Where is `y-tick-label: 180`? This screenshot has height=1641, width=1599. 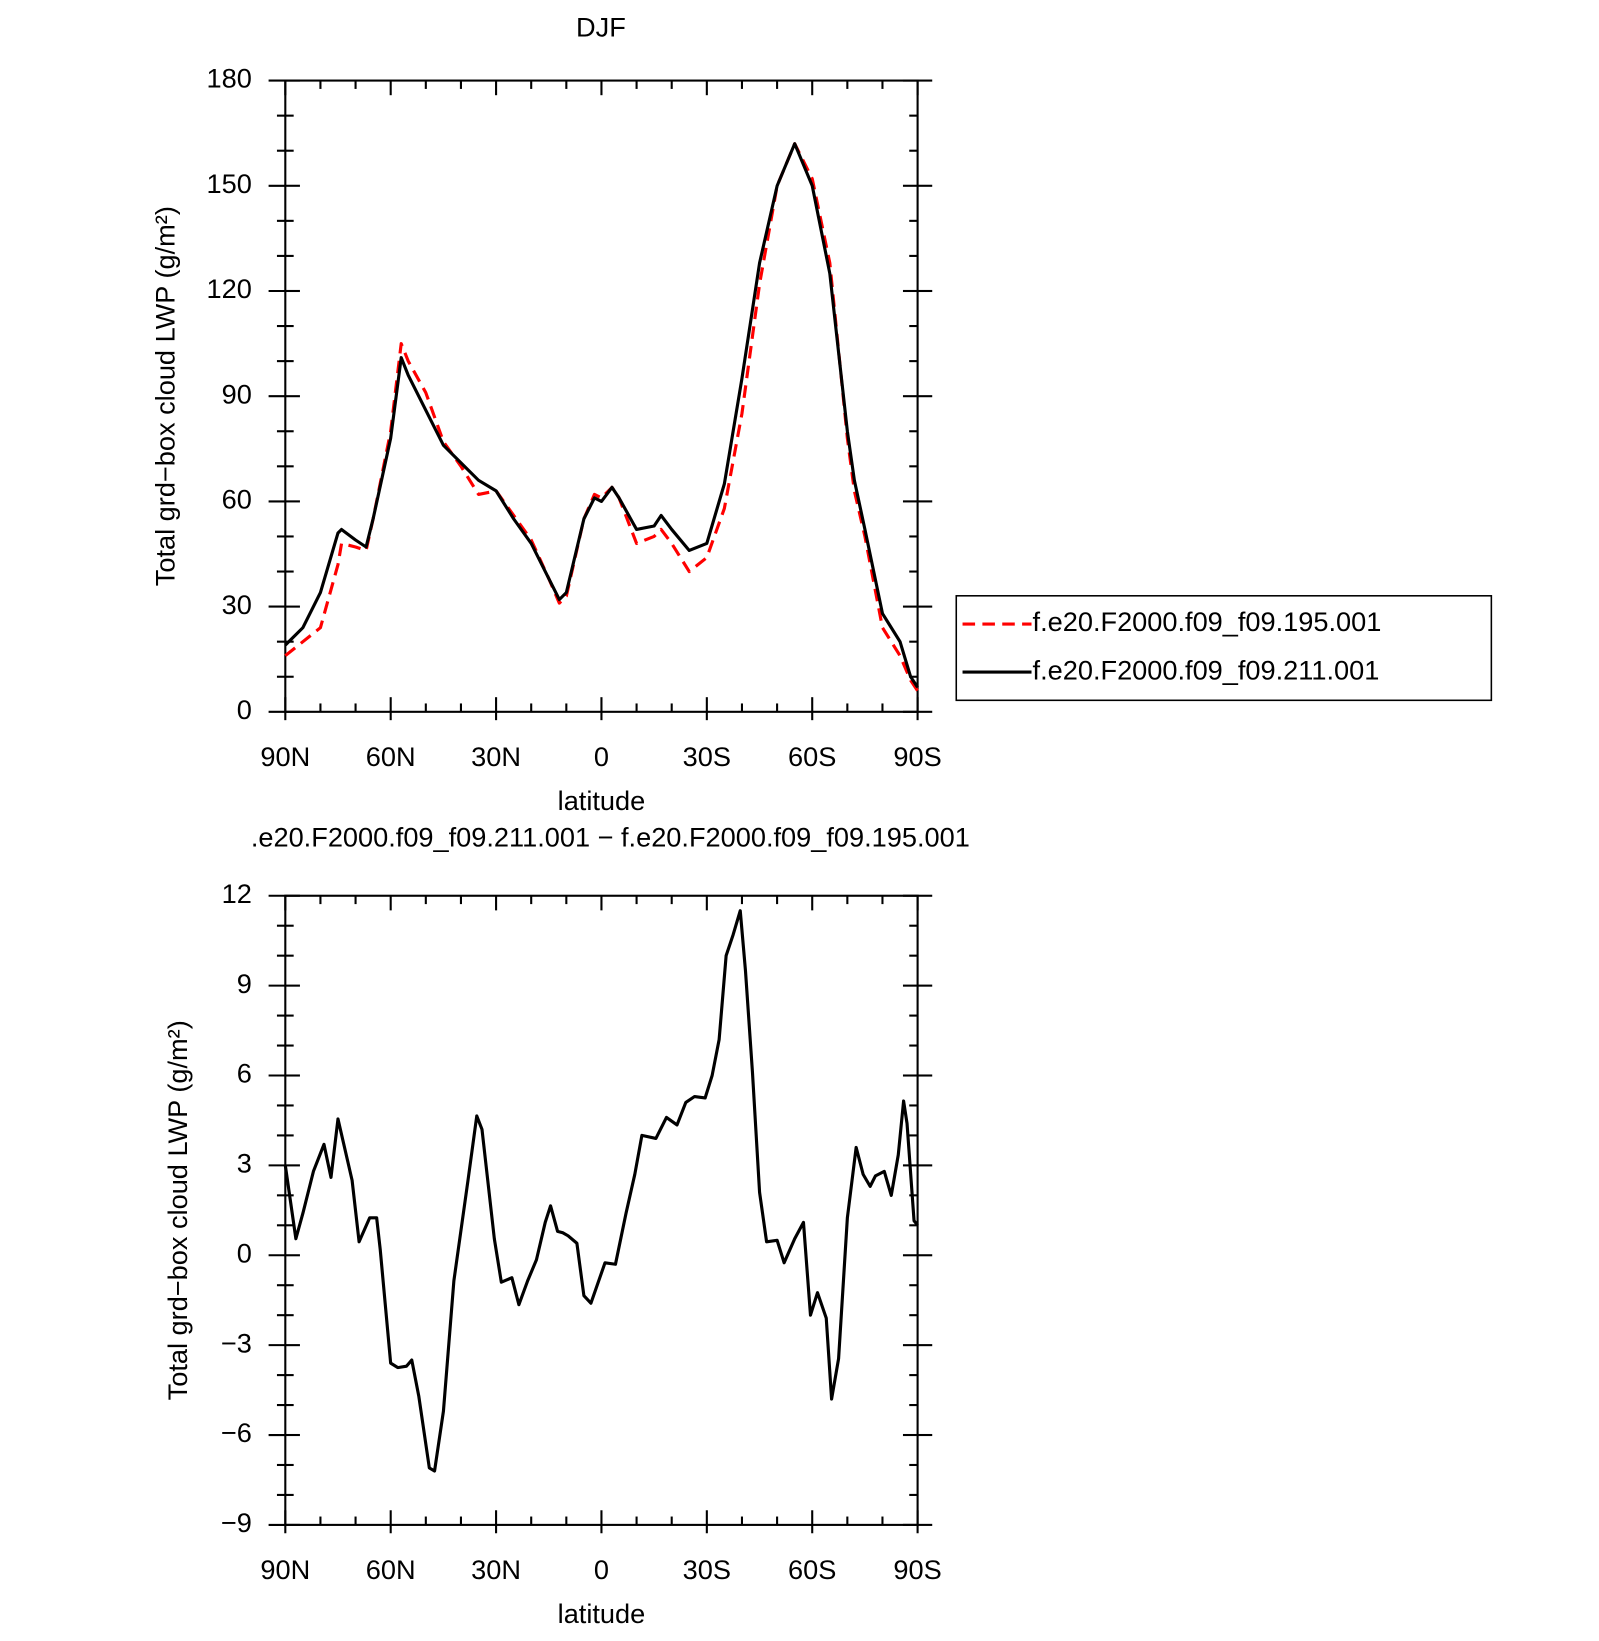
y-tick-label: 180 is located at coordinates (229, 78).